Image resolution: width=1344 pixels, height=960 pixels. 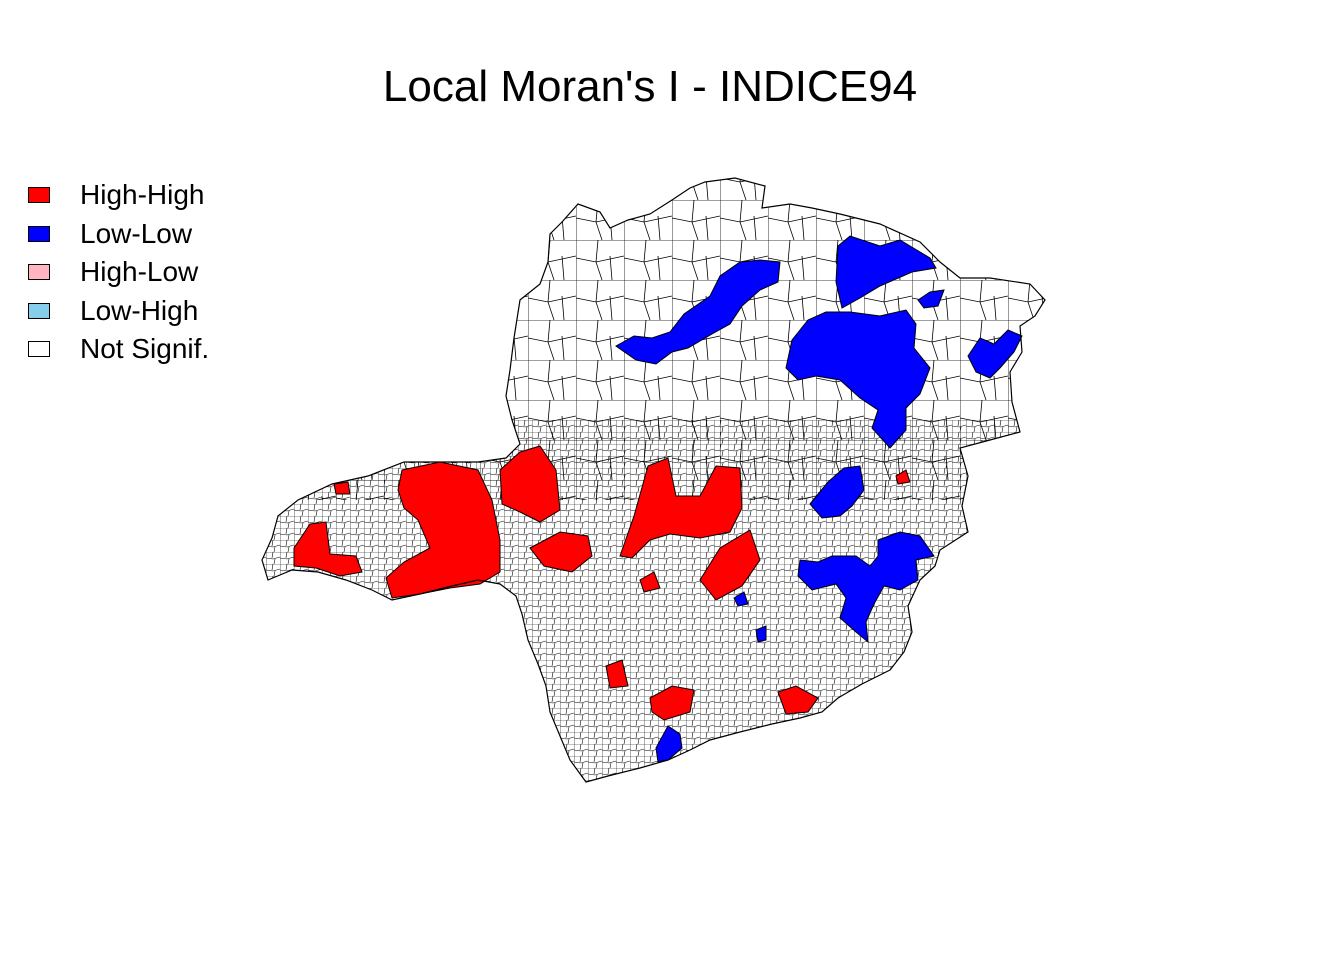 What do you see at coordinates (328, 549) in the screenshot?
I see `high-high-cluster-far-west` at bounding box center [328, 549].